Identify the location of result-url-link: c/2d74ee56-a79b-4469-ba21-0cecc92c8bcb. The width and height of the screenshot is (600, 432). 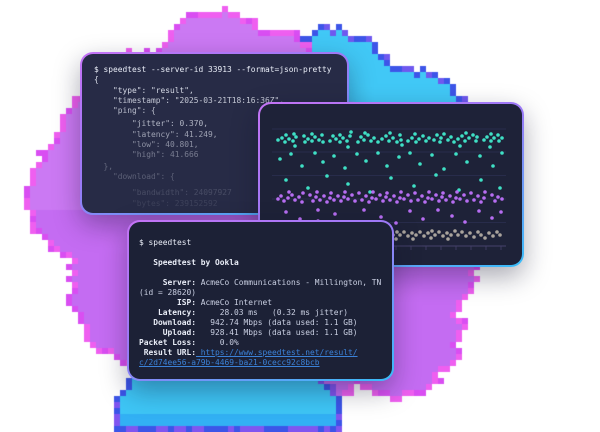
(229, 362).